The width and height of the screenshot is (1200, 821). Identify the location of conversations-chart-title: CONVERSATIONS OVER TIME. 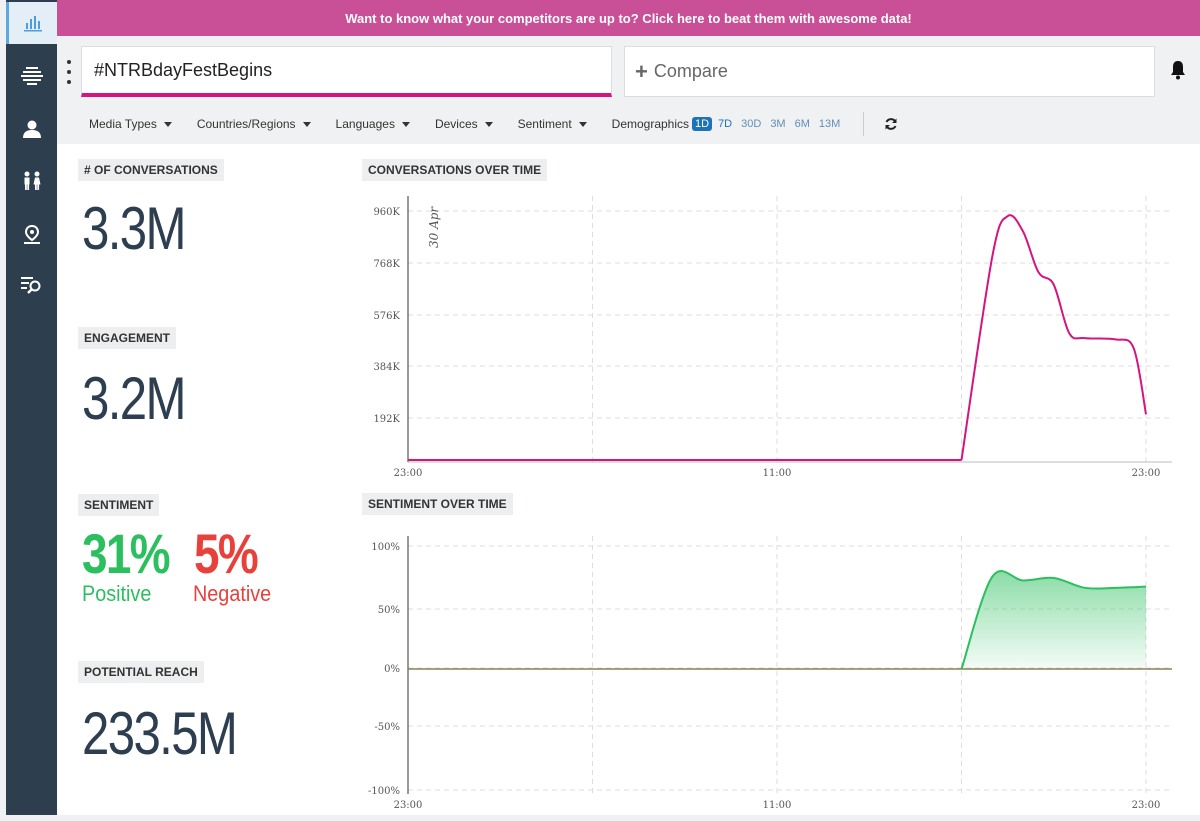
(455, 170).